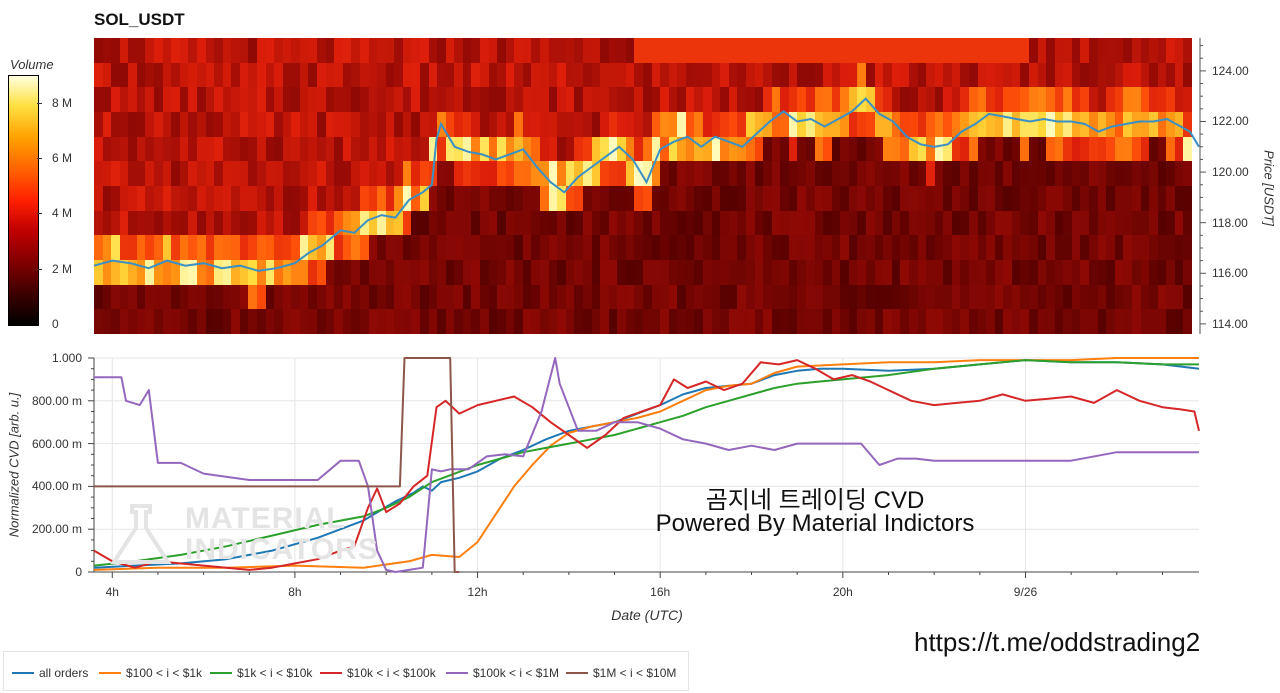  I want to click on legend-label: $1M < i < $10M, so click(635, 672).